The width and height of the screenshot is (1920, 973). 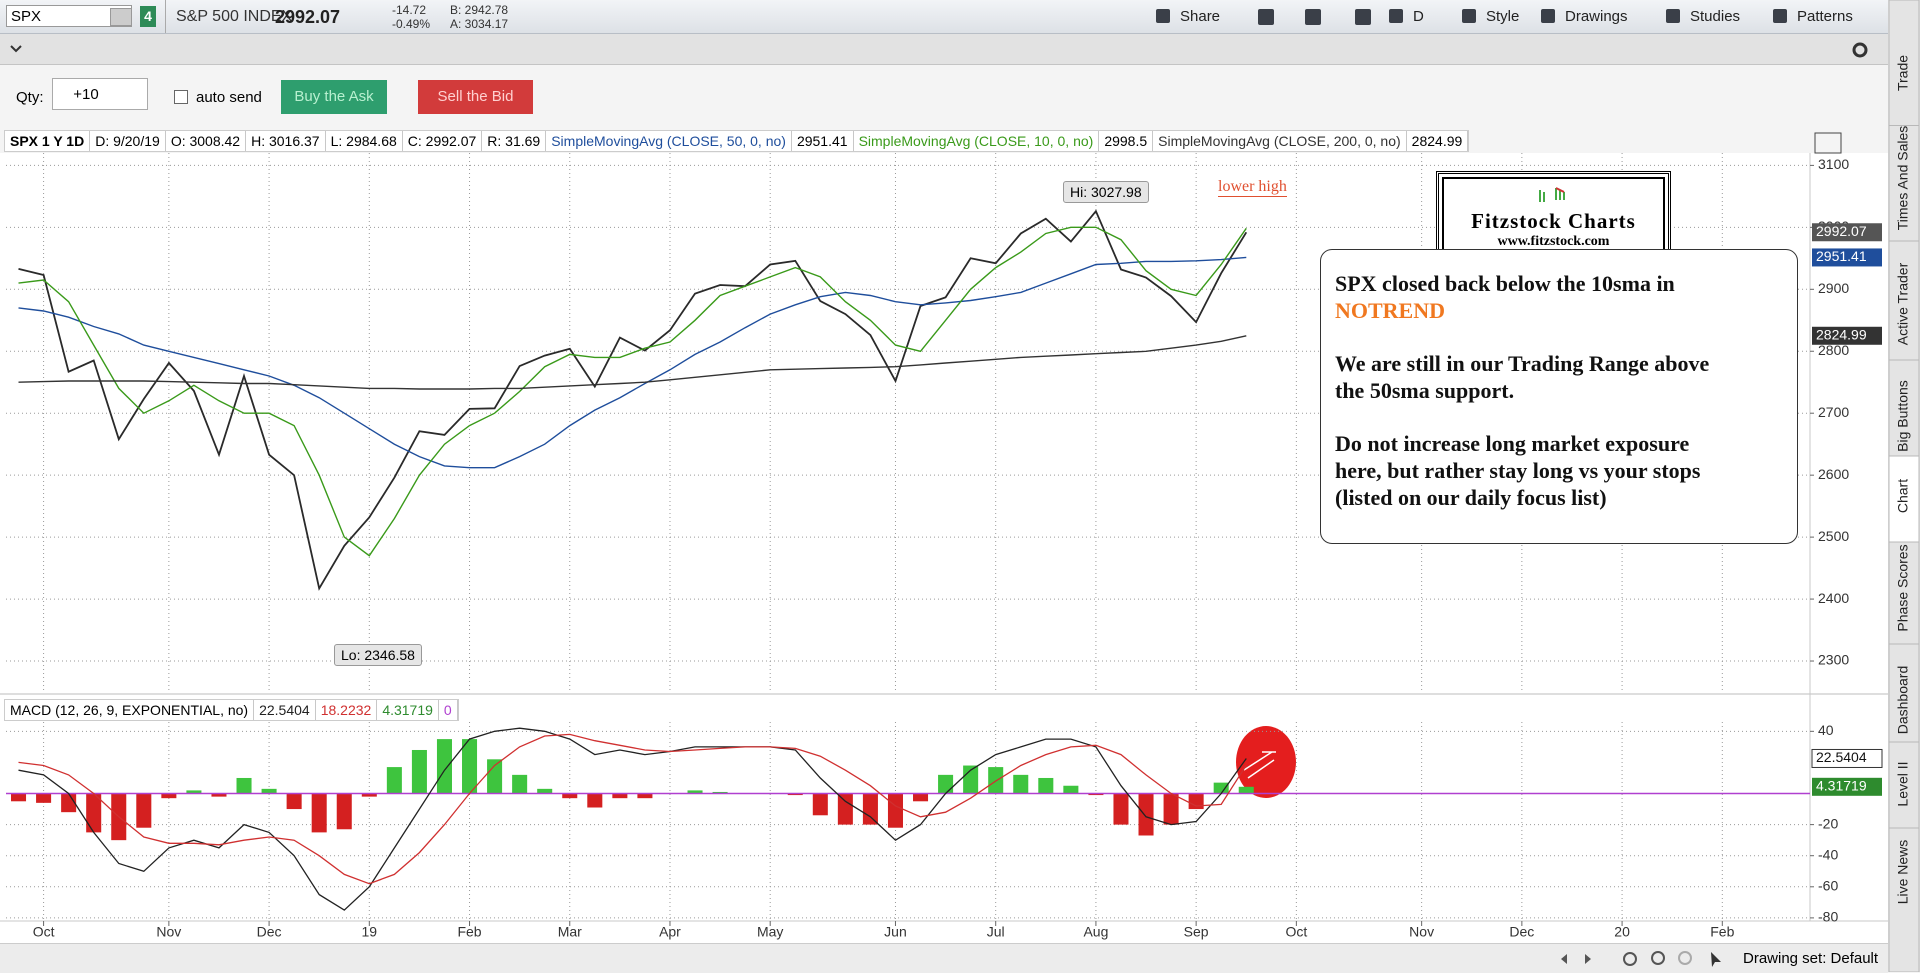 What do you see at coordinates (570, 932) in the screenshot?
I see `x-tick-label: Mar` at bounding box center [570, 932].